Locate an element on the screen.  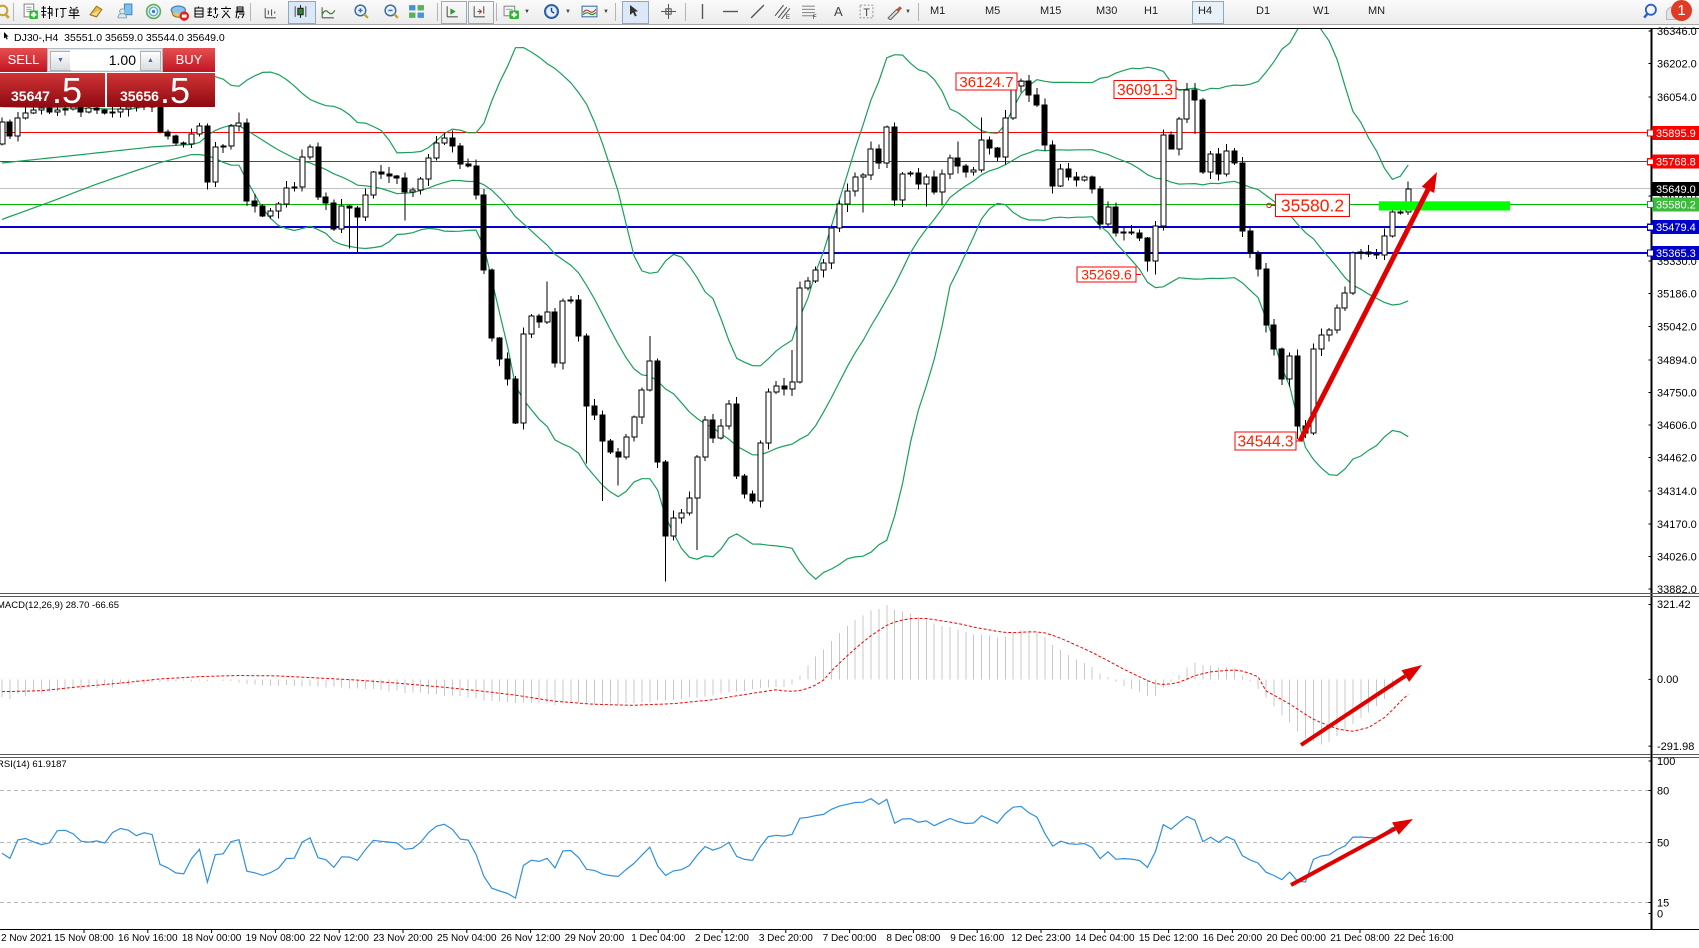
svg-text: 36346.0 is located at coordinates (1677, 32).